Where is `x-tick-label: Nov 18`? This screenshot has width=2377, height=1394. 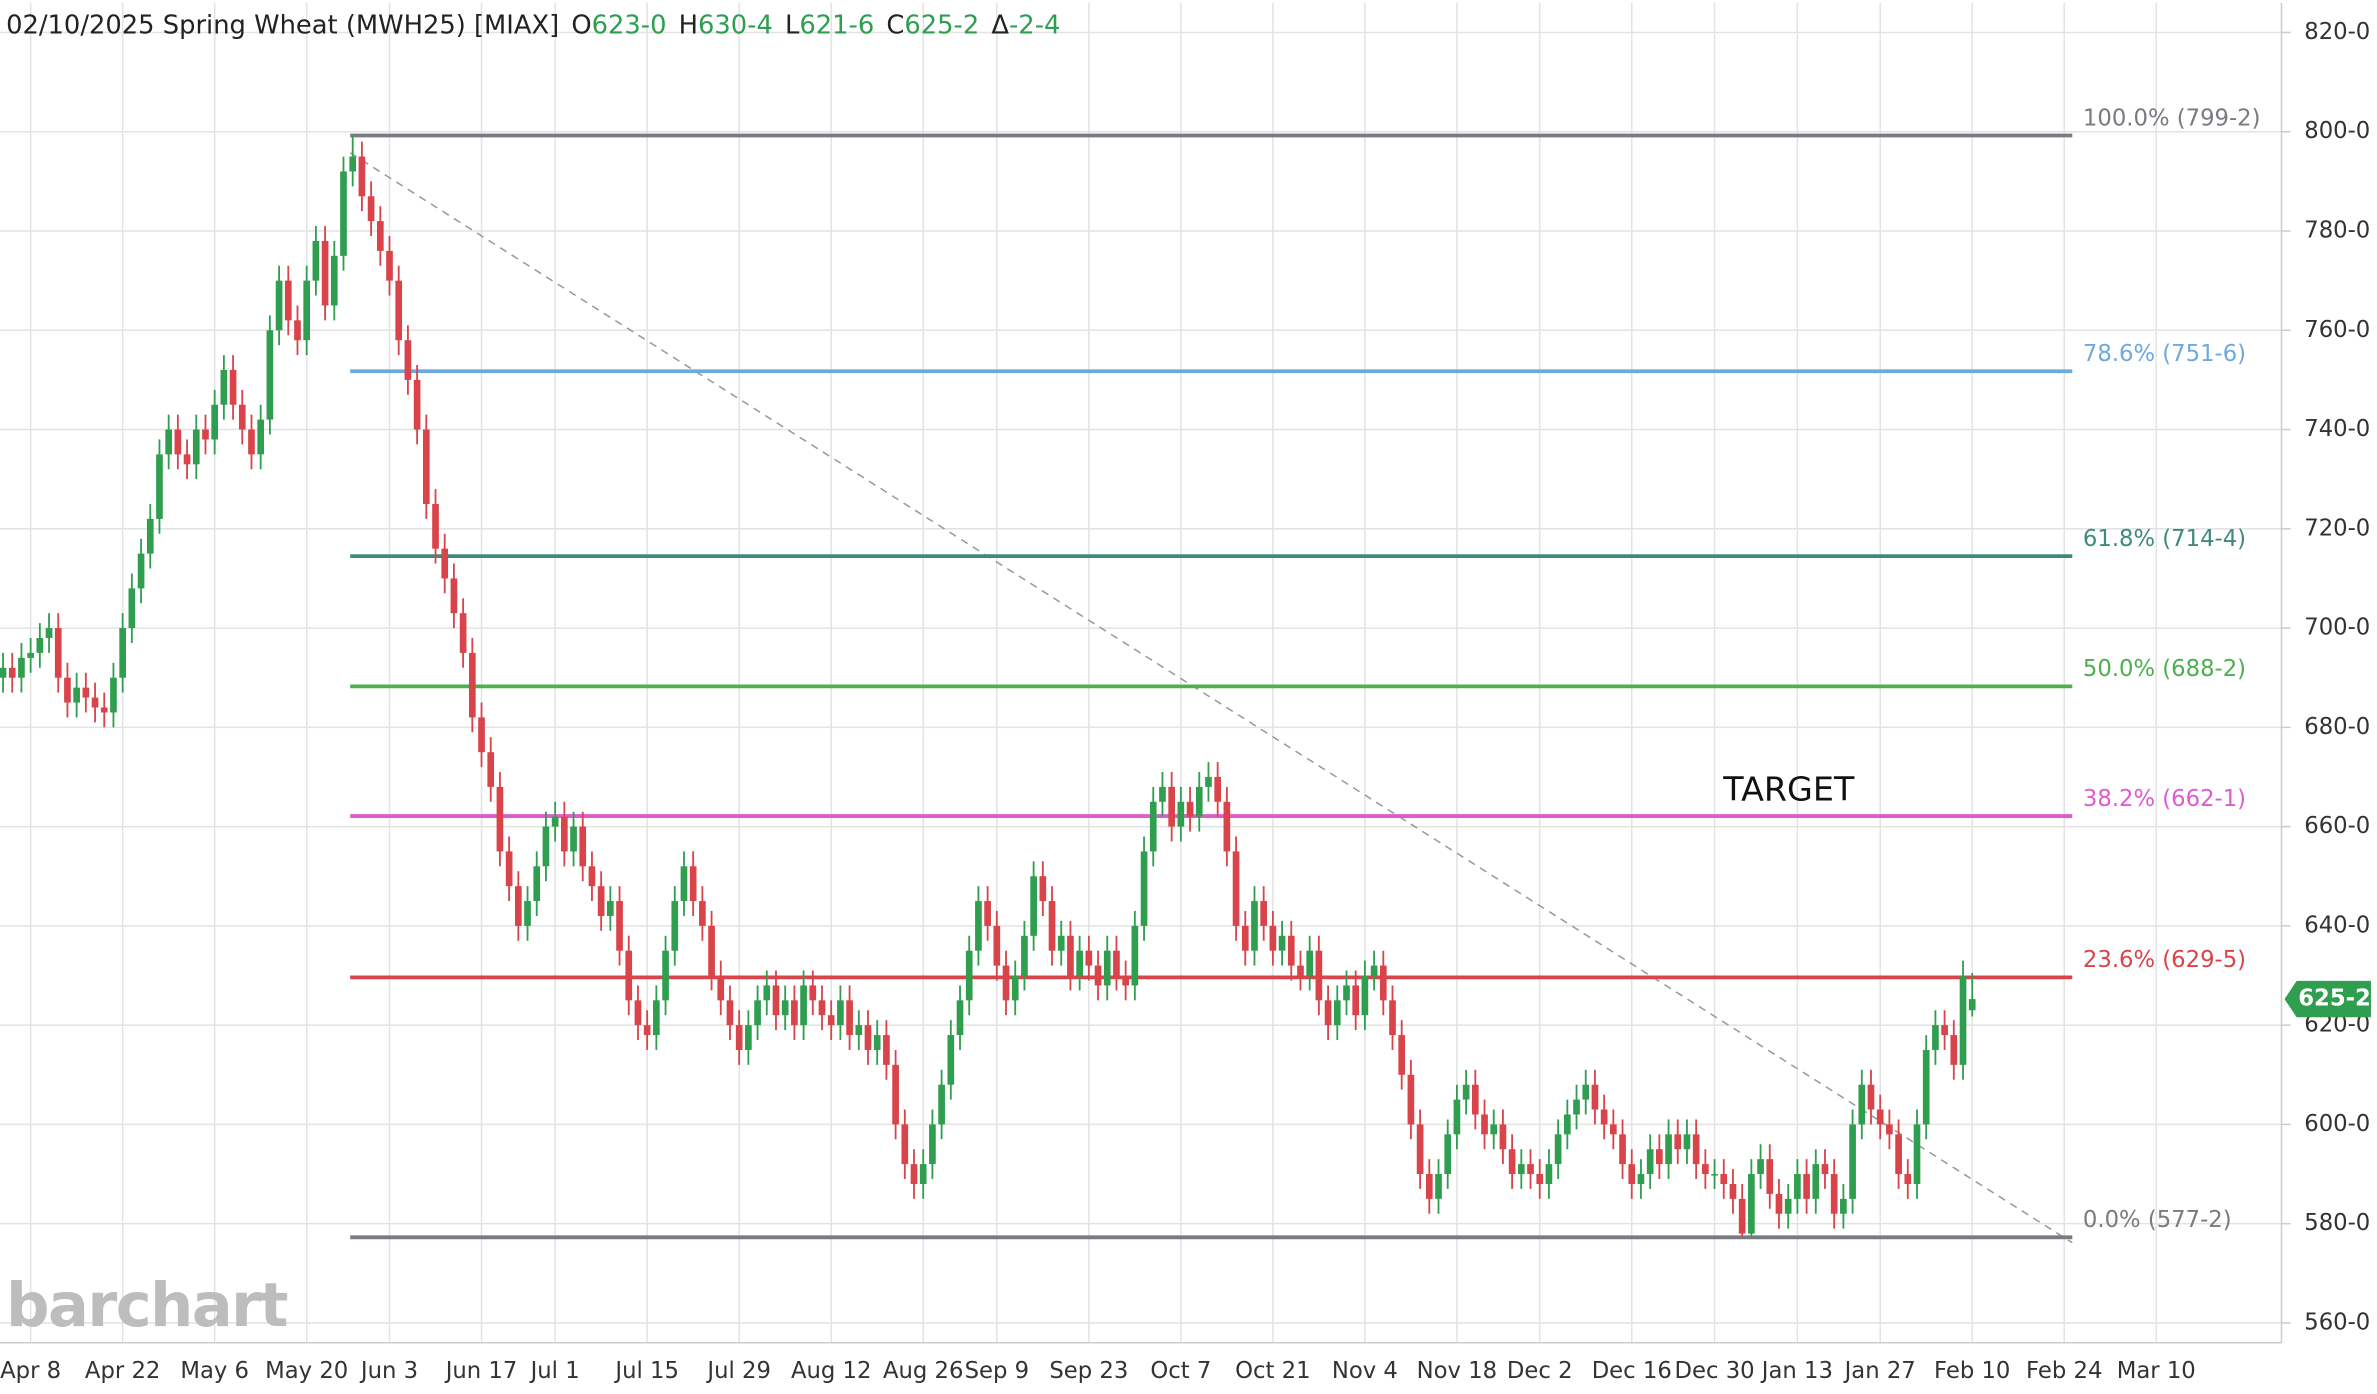 x-tick-label: Nov 18 is located at coordinates (1457, 1371).